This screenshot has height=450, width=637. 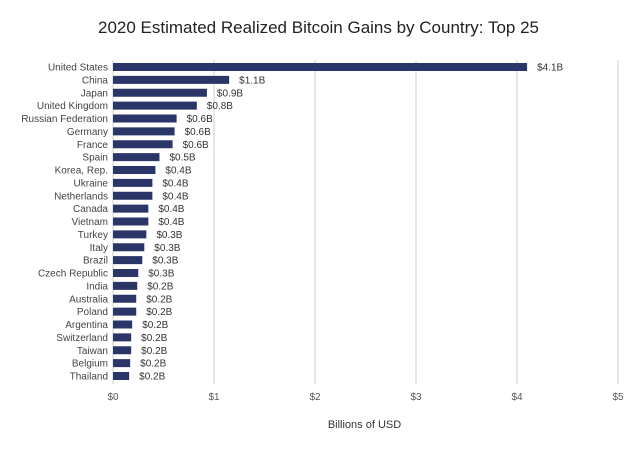 What do you see at coordinates (230, 93) in the screenshot?
I see `value-label: $0.9B` at bounding box center [230, 93].